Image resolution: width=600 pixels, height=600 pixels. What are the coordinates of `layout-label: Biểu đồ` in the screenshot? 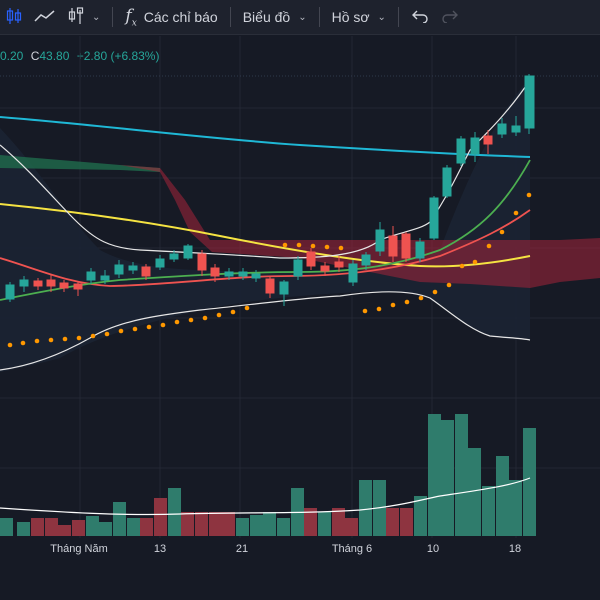 It's located at (266, 17).